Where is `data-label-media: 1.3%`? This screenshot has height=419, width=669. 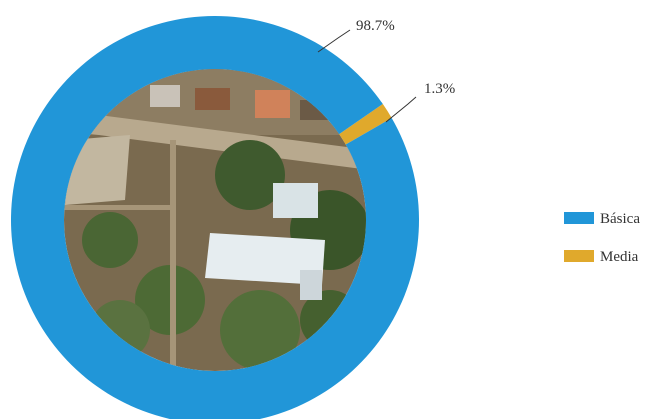 data-label-media: 1.3% is located at coordinates (439, 89).